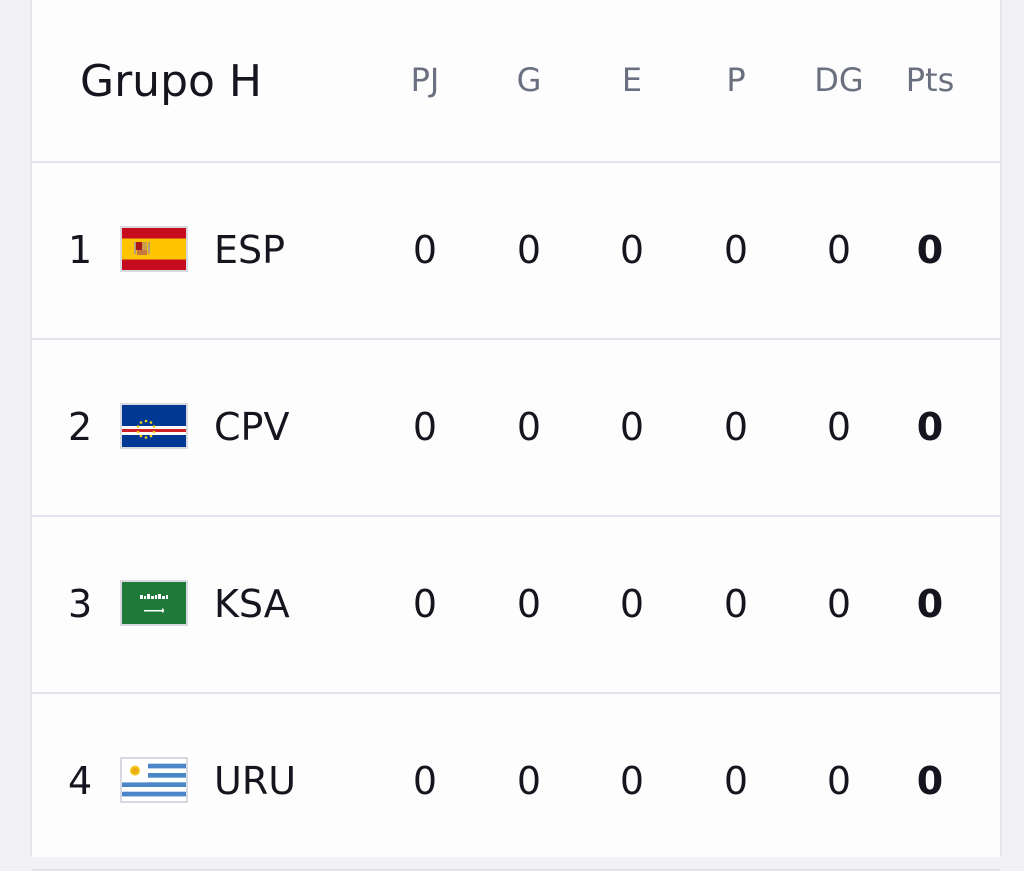 The width and height of the screenshot is (1024, 871). What do you see at coordinates (80, 604) in the screenshot?
I see `team-position: 3` at bounding box center [80, 604].